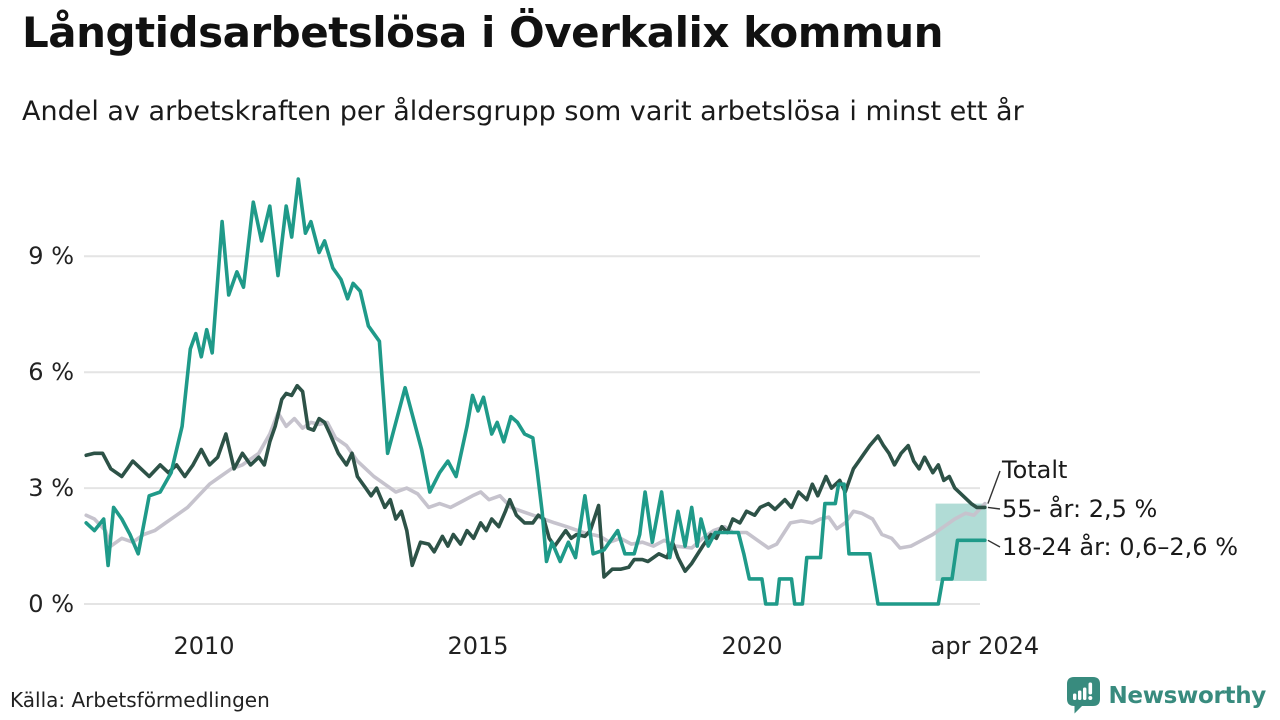 This screenshot has width=1280, height=720. Describe the element at coordinates (483, 32) in the screenshot. I see `page-title: Långtidsarbetslösa i Överkalix kommun` at that location.